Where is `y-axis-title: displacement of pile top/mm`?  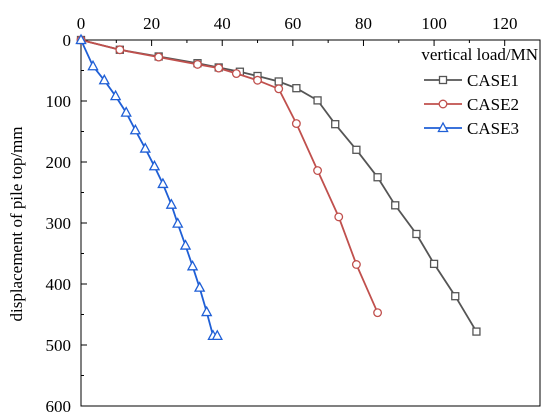
y-axis-title: displacement of pile top/mm is located at coordinates (16, 224).